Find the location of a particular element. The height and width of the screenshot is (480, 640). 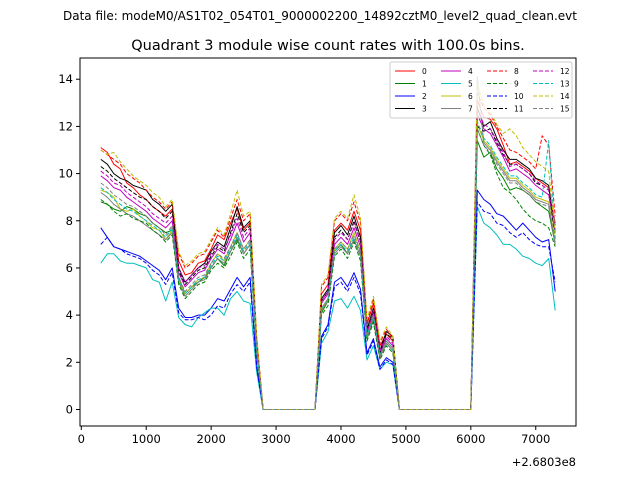

x-tick-label: 0 is located at coordinates (81, 439).